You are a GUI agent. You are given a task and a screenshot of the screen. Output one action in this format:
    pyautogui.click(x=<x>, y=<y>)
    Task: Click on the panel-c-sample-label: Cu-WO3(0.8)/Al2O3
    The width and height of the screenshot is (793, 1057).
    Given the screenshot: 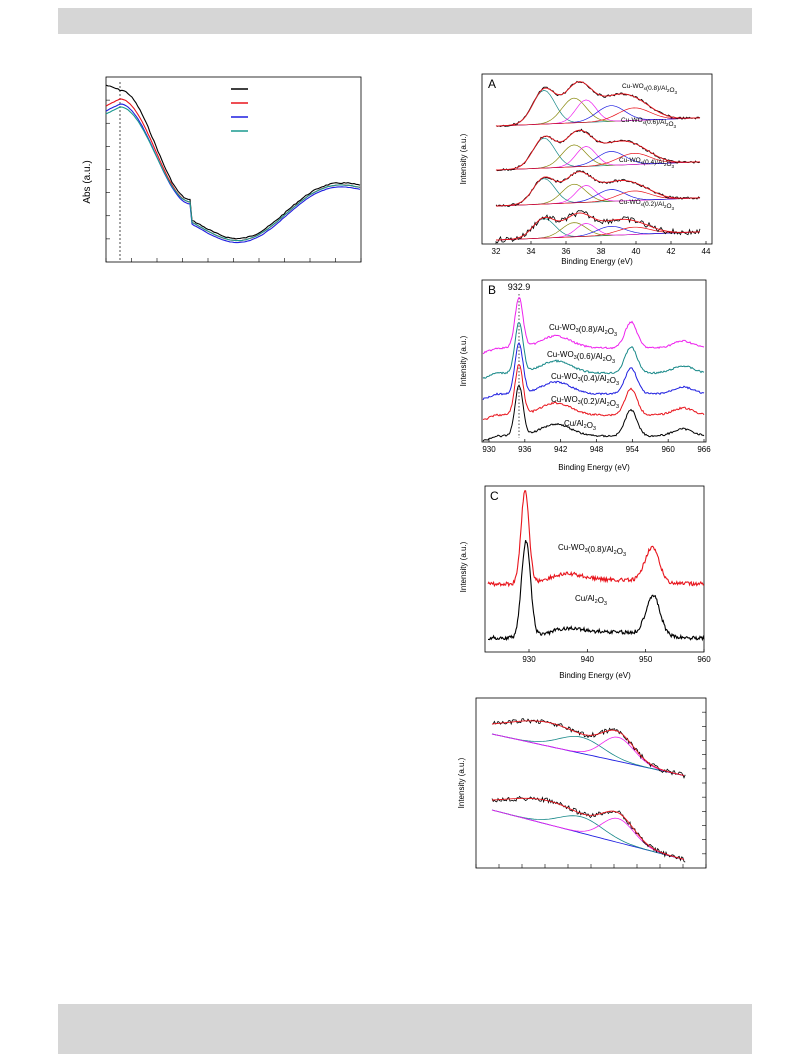 What is the action you would take?
    pyautogui.click(x=592, y=550)
    